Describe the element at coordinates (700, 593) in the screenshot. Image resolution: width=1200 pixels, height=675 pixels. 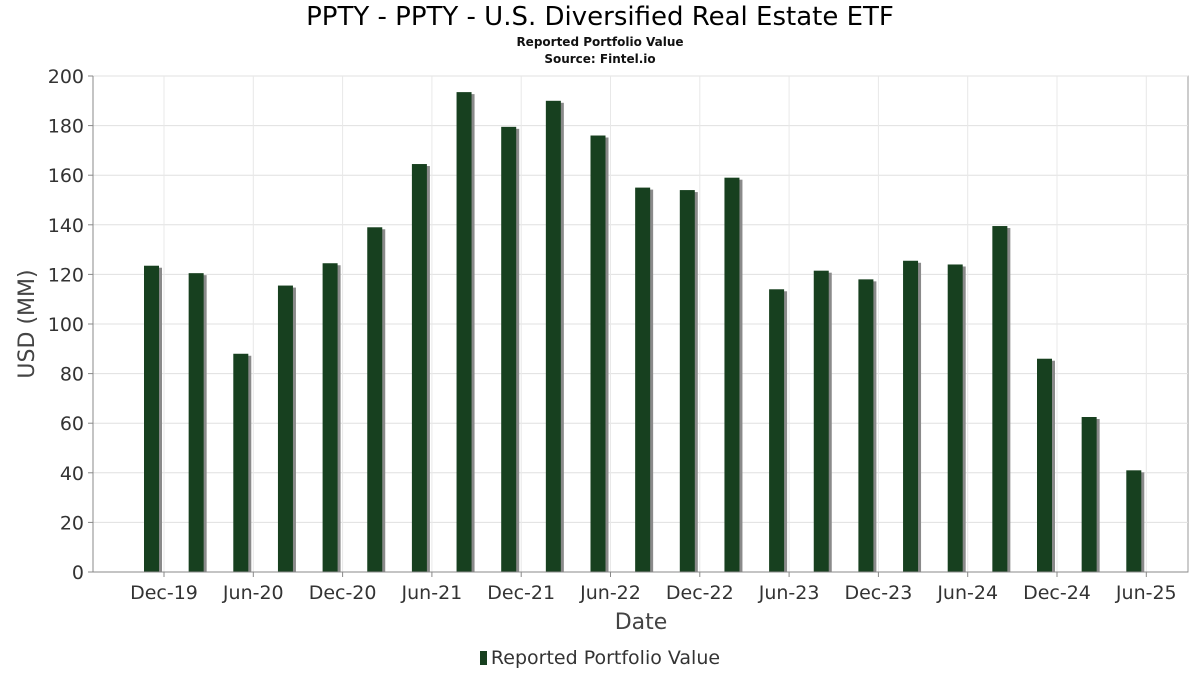
I see `x-tick-label: Dec-22` at that location.